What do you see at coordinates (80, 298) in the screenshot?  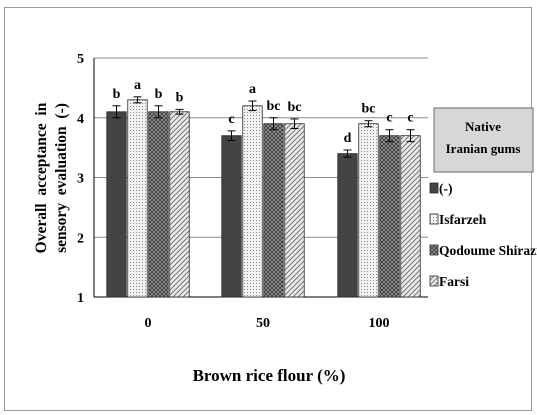 I see `y-tick-label: 1` at bounding box center [80, 298].